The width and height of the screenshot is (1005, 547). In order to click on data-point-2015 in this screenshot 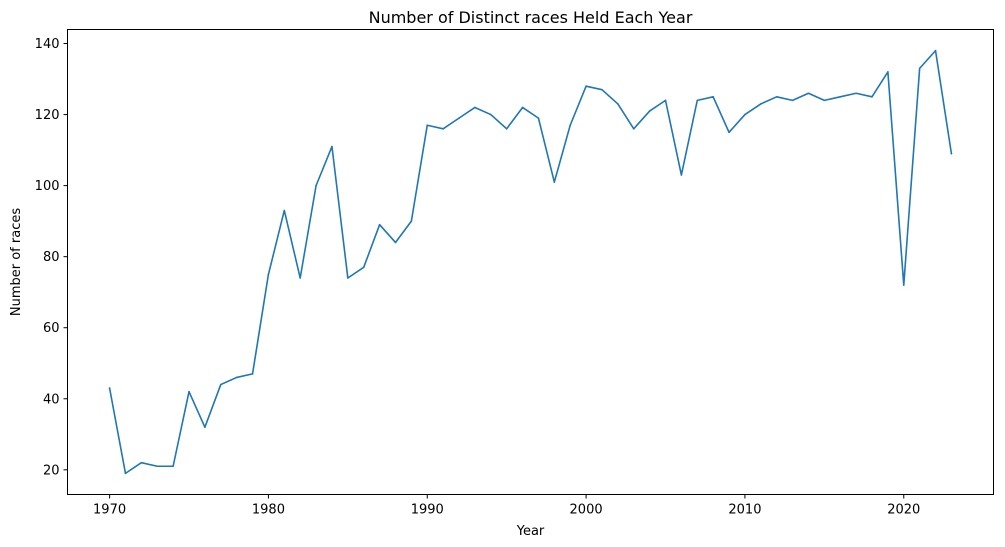, I will do `click(824, 100)`.